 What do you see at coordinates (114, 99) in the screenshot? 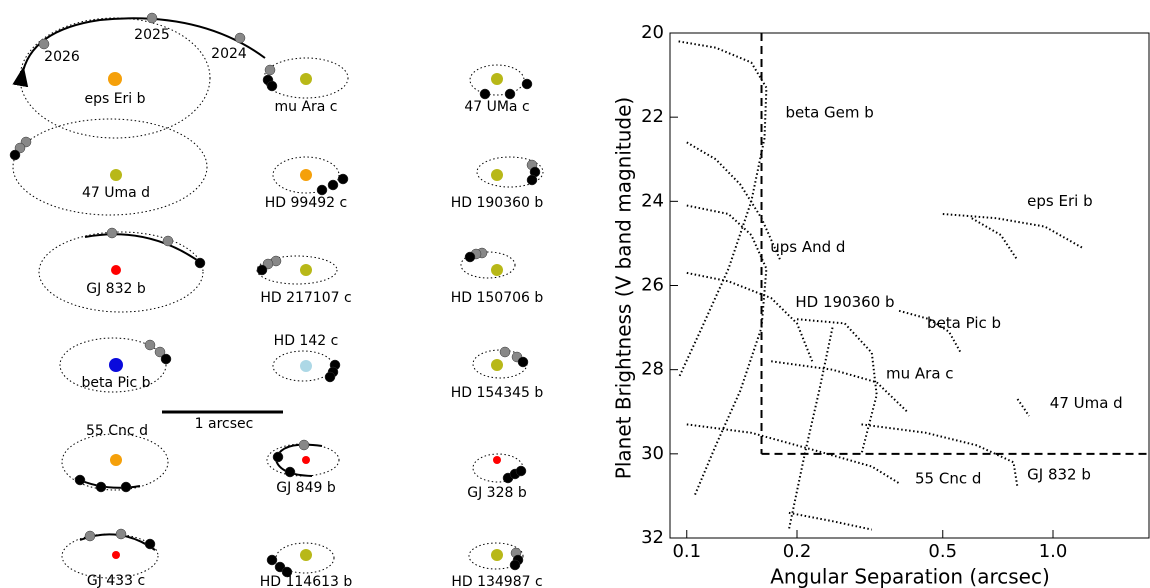
I see `system-label: eps Eri b` at bounding box center [114, 99].